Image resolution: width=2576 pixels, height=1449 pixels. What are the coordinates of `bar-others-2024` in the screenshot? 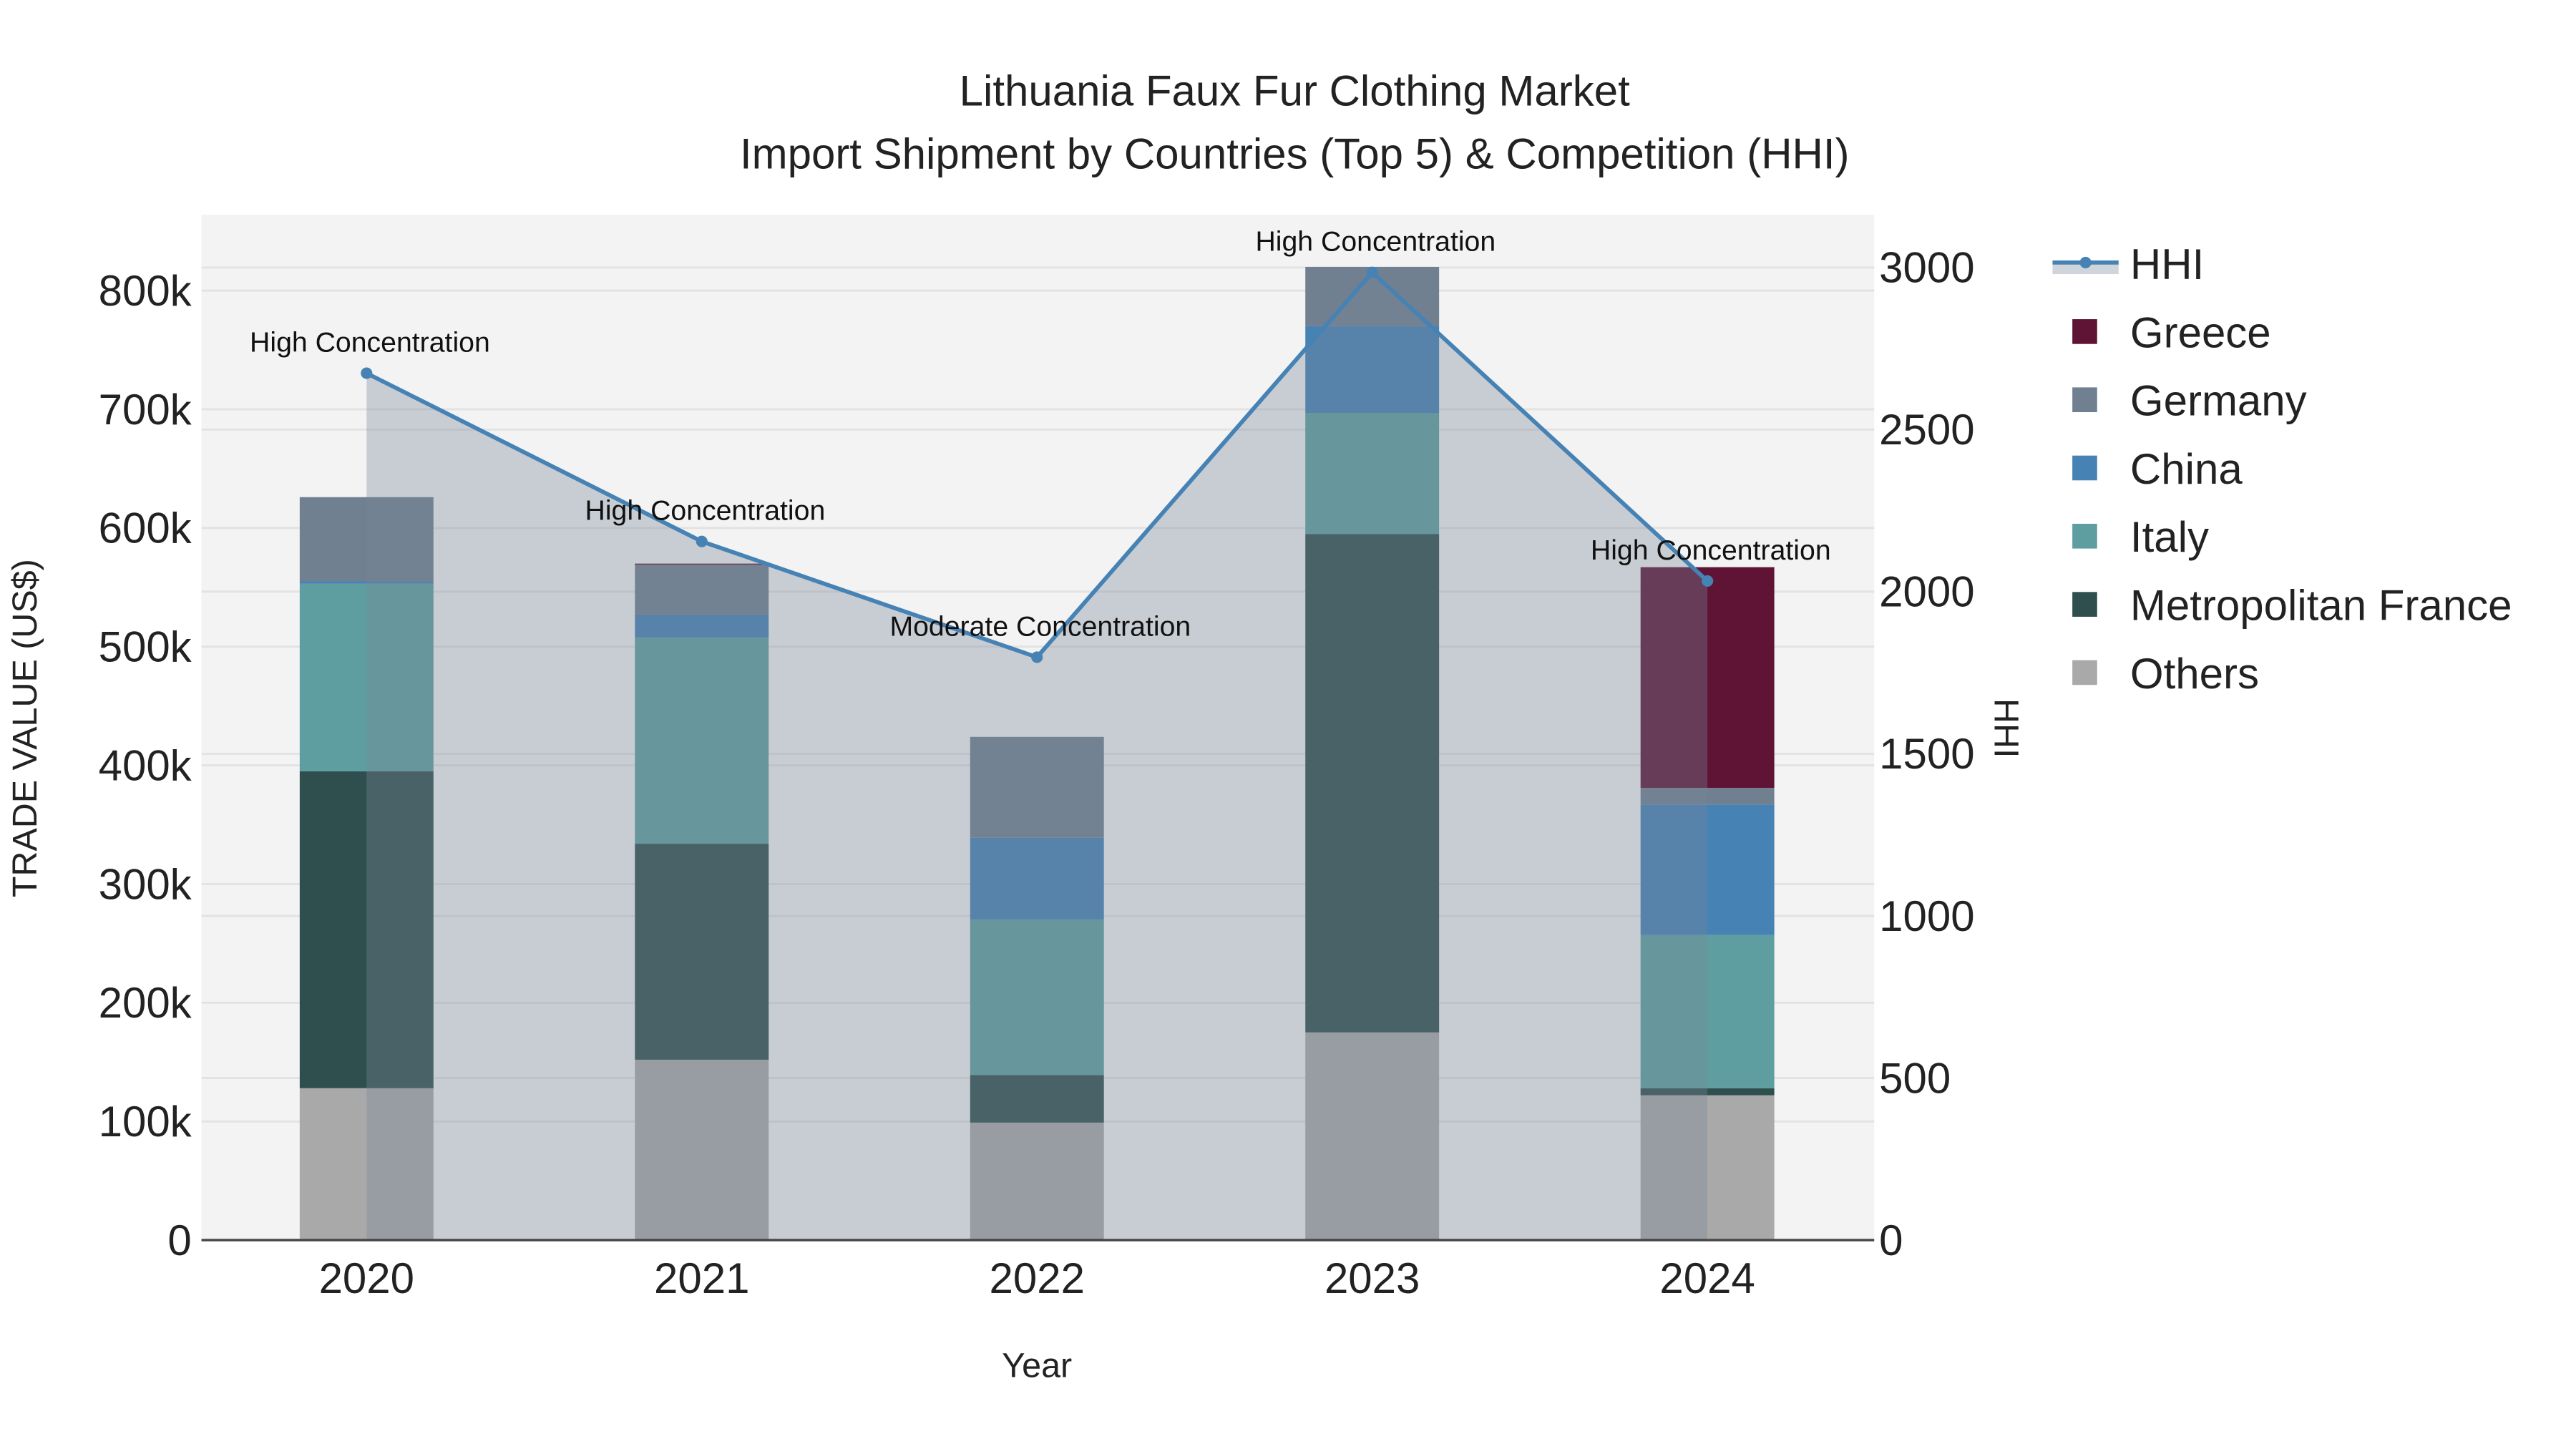 It's located at (1707, 1168).